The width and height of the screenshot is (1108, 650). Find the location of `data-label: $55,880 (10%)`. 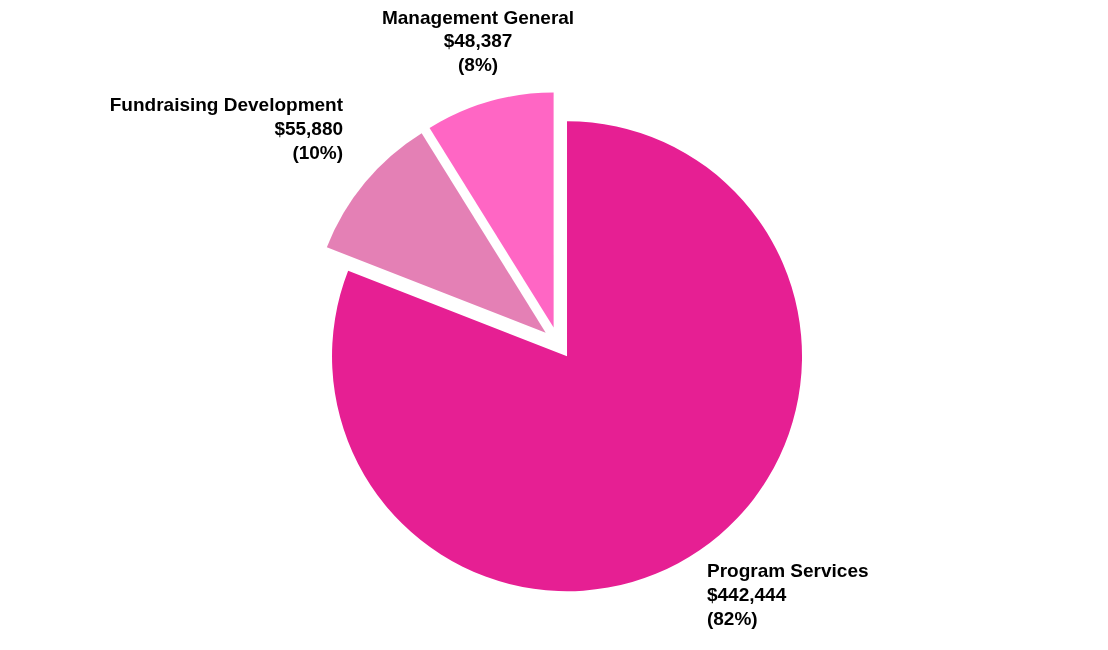

data-label: $55,880 (10%) is located at coordinates (309, 141).